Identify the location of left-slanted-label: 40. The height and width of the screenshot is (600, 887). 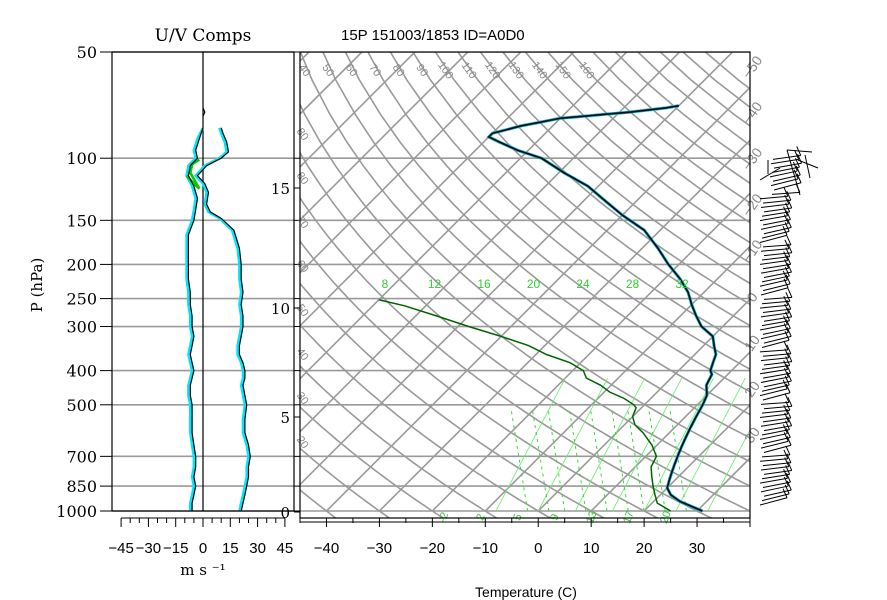
(302, 354).